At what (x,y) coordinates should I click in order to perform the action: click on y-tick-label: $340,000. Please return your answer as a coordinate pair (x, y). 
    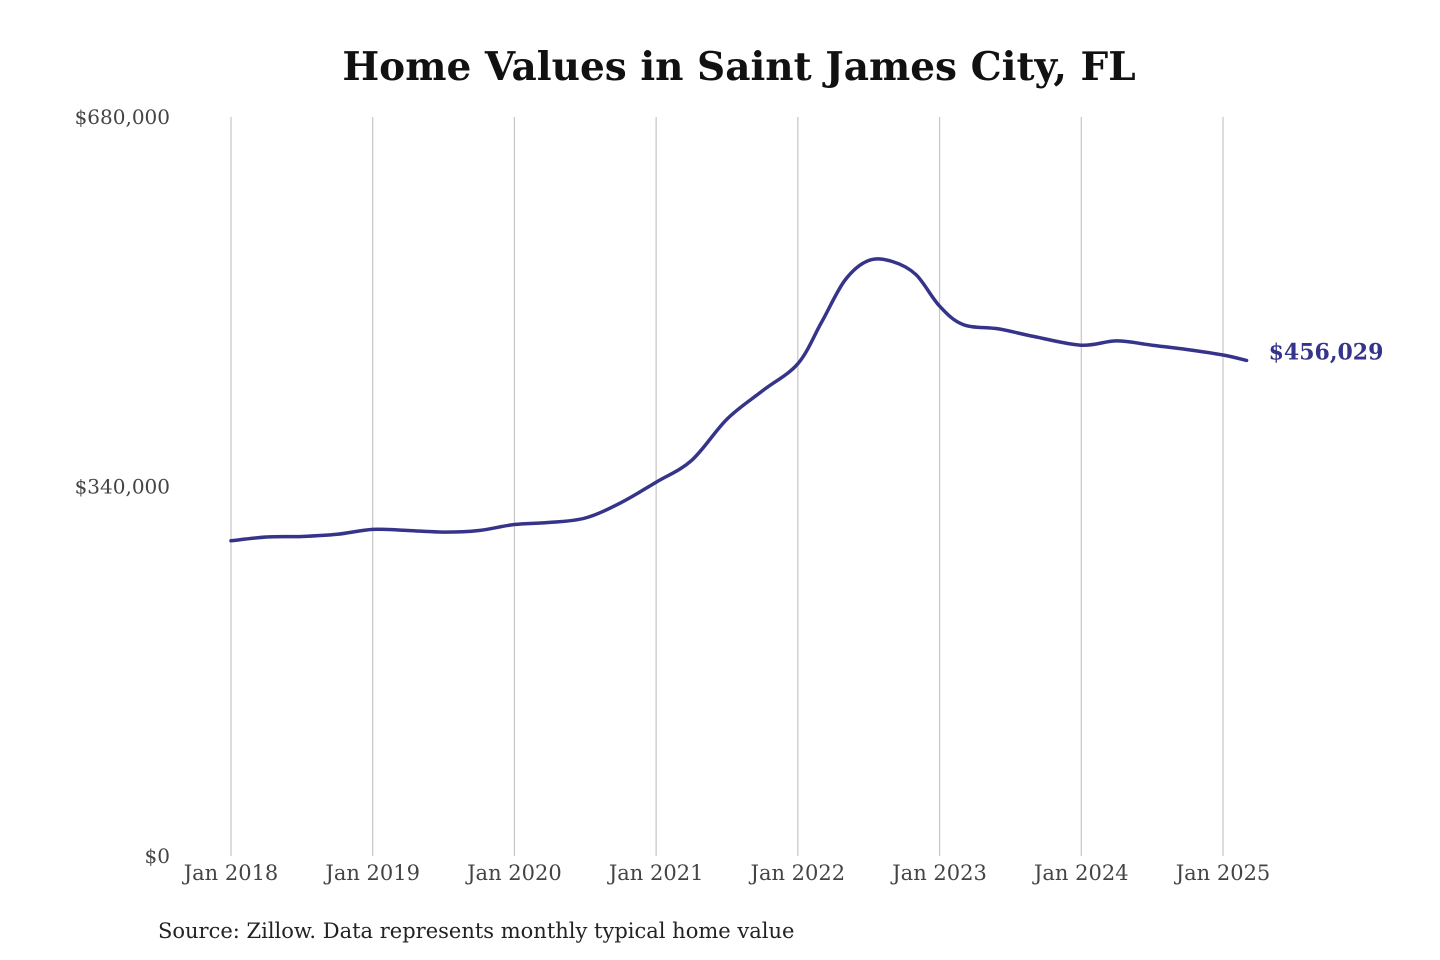
    Looking at the image, I should click on (122, 487).